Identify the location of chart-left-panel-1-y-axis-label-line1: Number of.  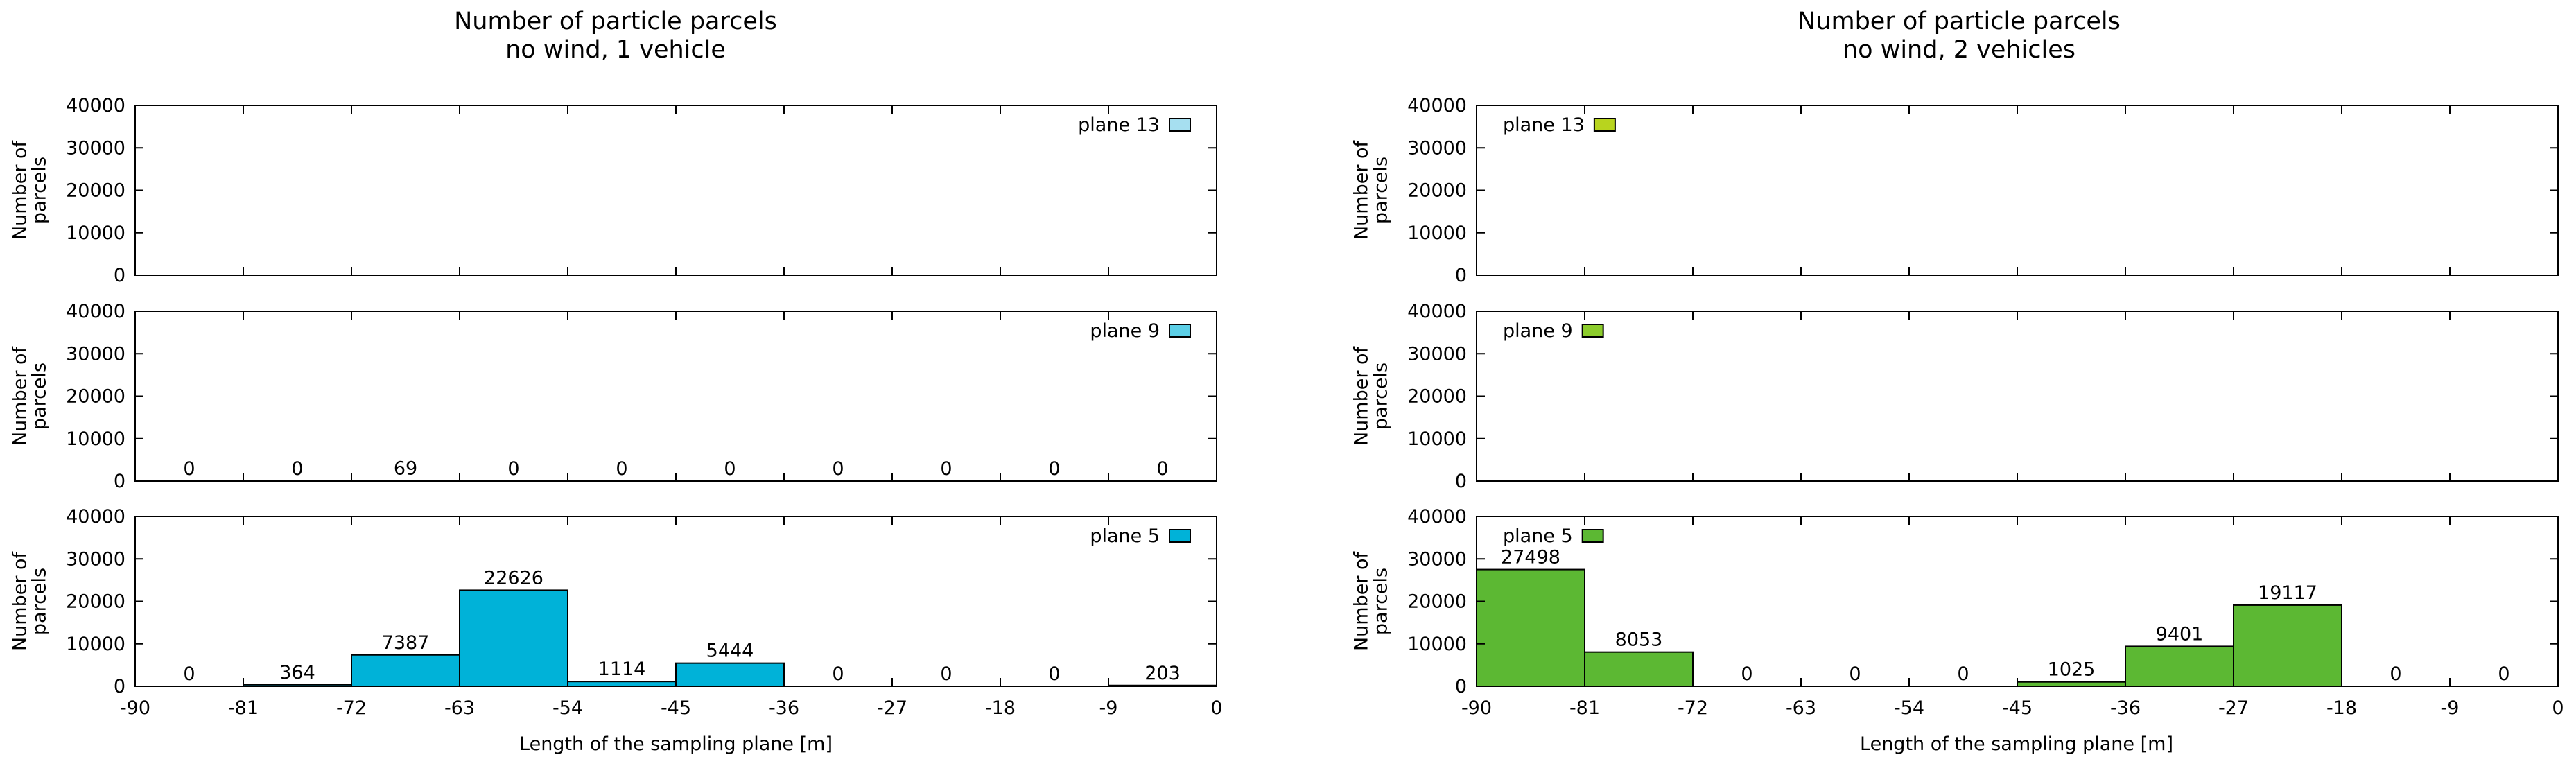
(20, 189).